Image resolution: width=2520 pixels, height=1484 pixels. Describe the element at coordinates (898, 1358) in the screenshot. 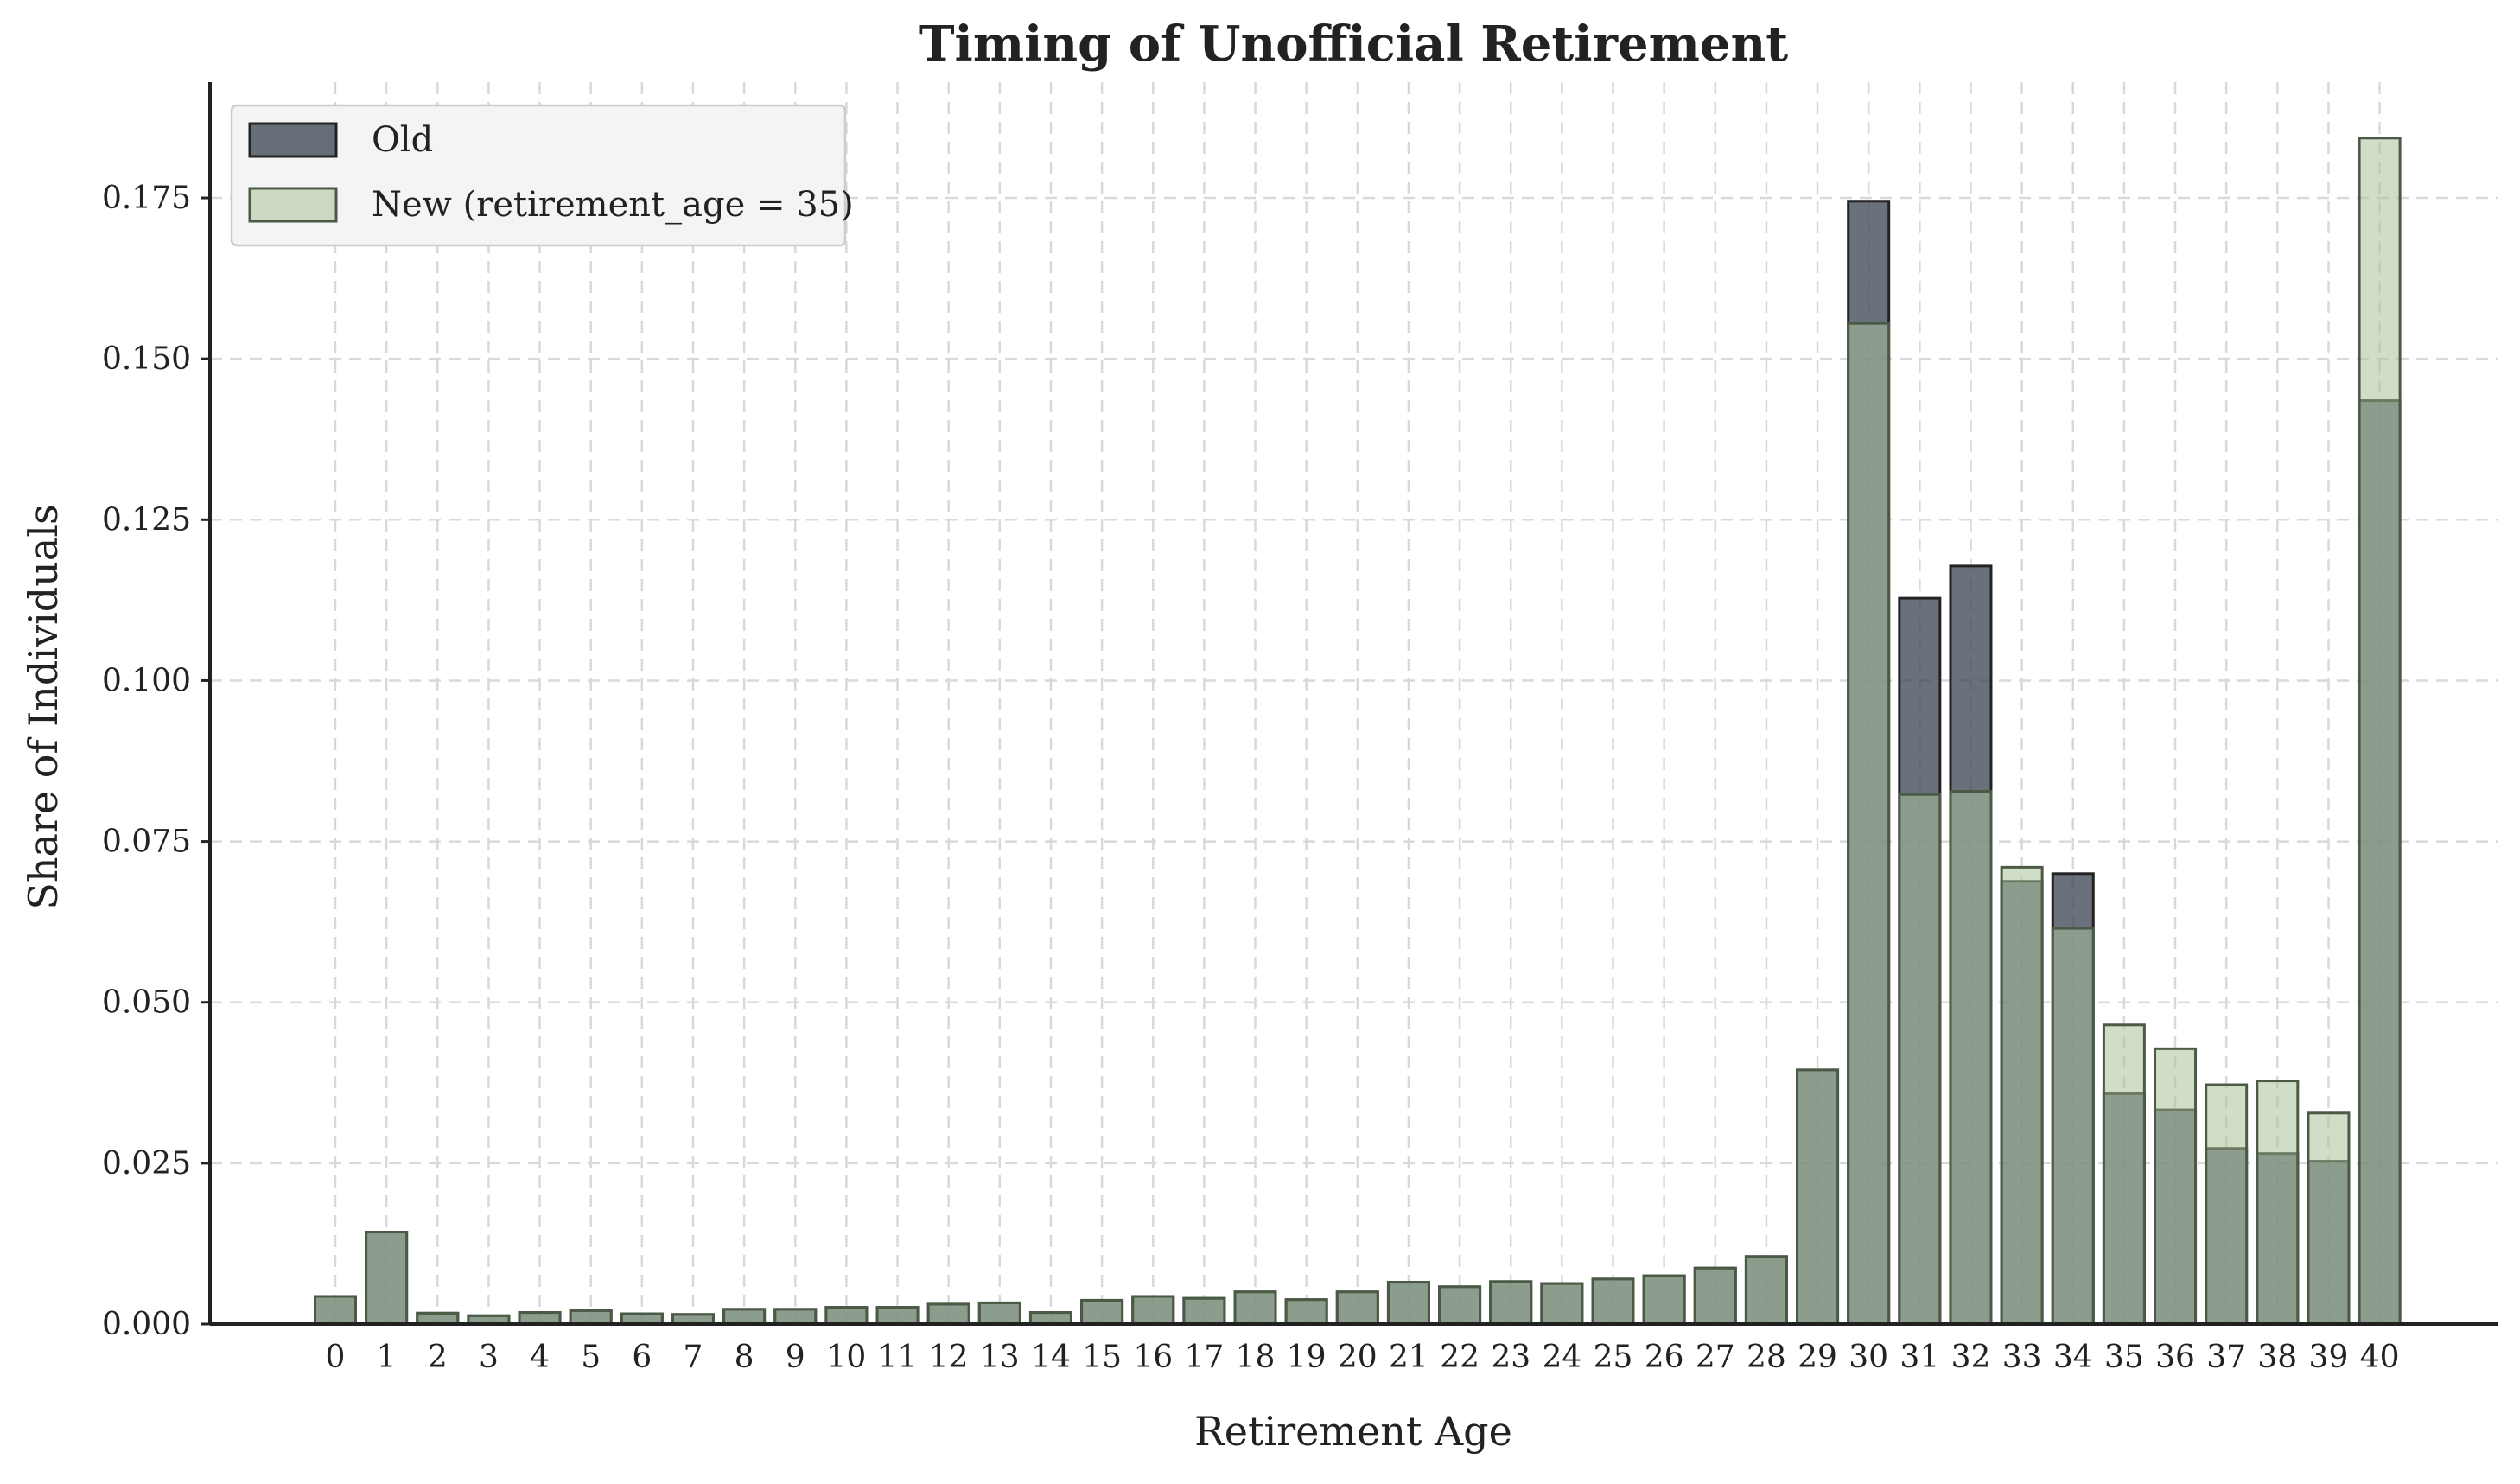

I see `x-tick-label: 11` at that location.